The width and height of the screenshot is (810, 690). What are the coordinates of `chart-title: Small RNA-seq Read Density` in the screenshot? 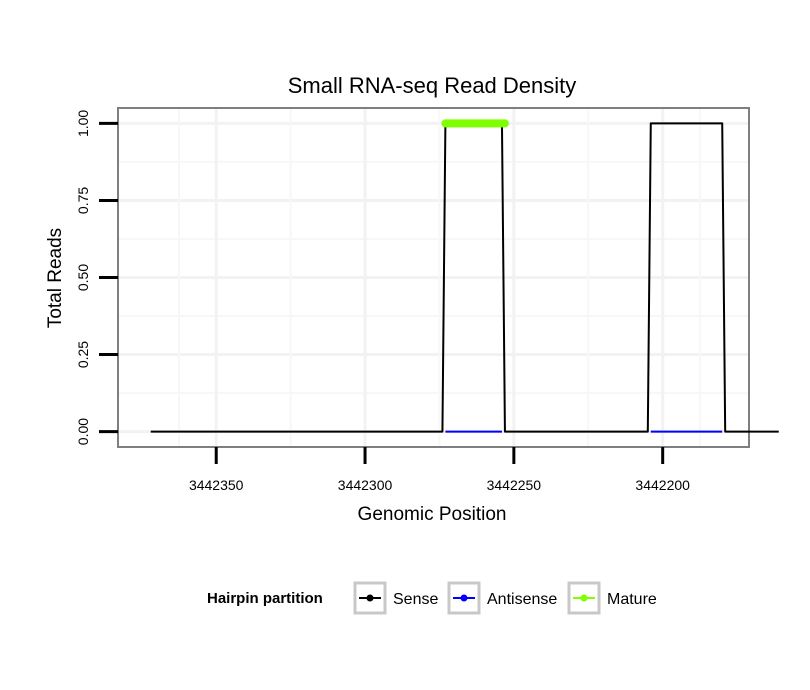 It's located at (432, 85).